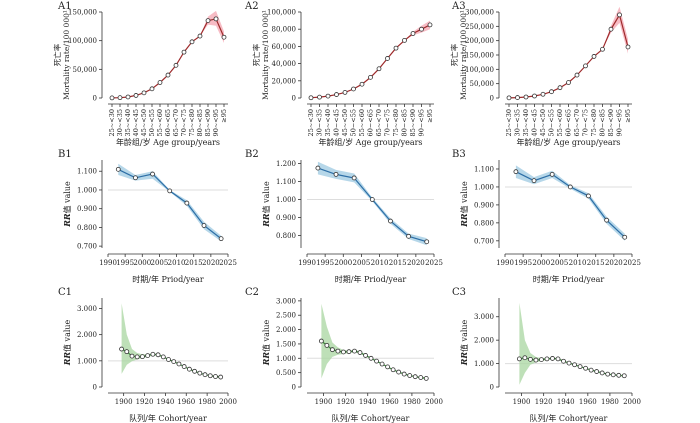 Image resolution: width=700 pixels, height=423 pixels. I want to click on y-tick-label: 50,000, so click(482, 84).